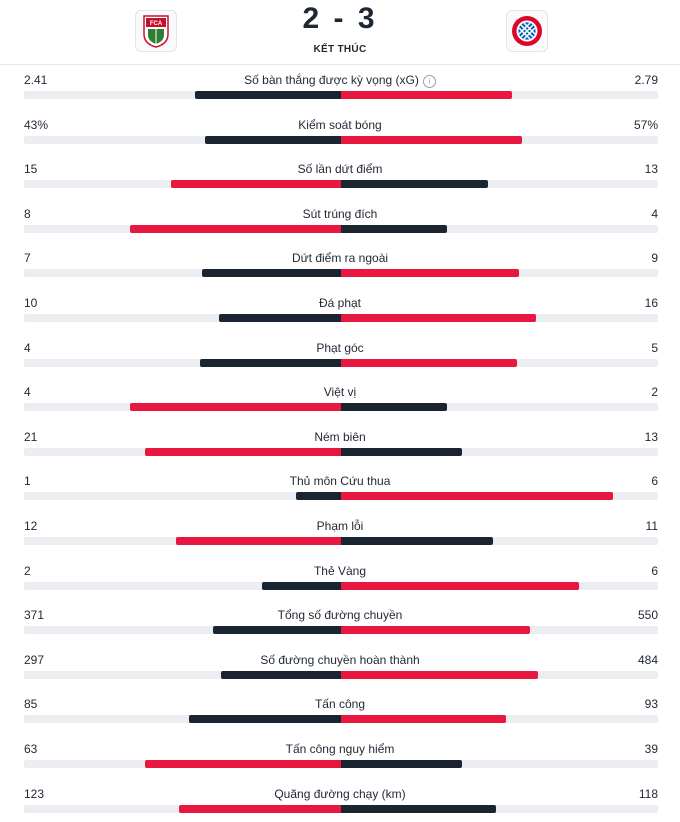 Image resolution: width=680 pixels, height=822 pixels. I want to click on stat-label: Thủ môn Cứu thua, so click(340, 481).